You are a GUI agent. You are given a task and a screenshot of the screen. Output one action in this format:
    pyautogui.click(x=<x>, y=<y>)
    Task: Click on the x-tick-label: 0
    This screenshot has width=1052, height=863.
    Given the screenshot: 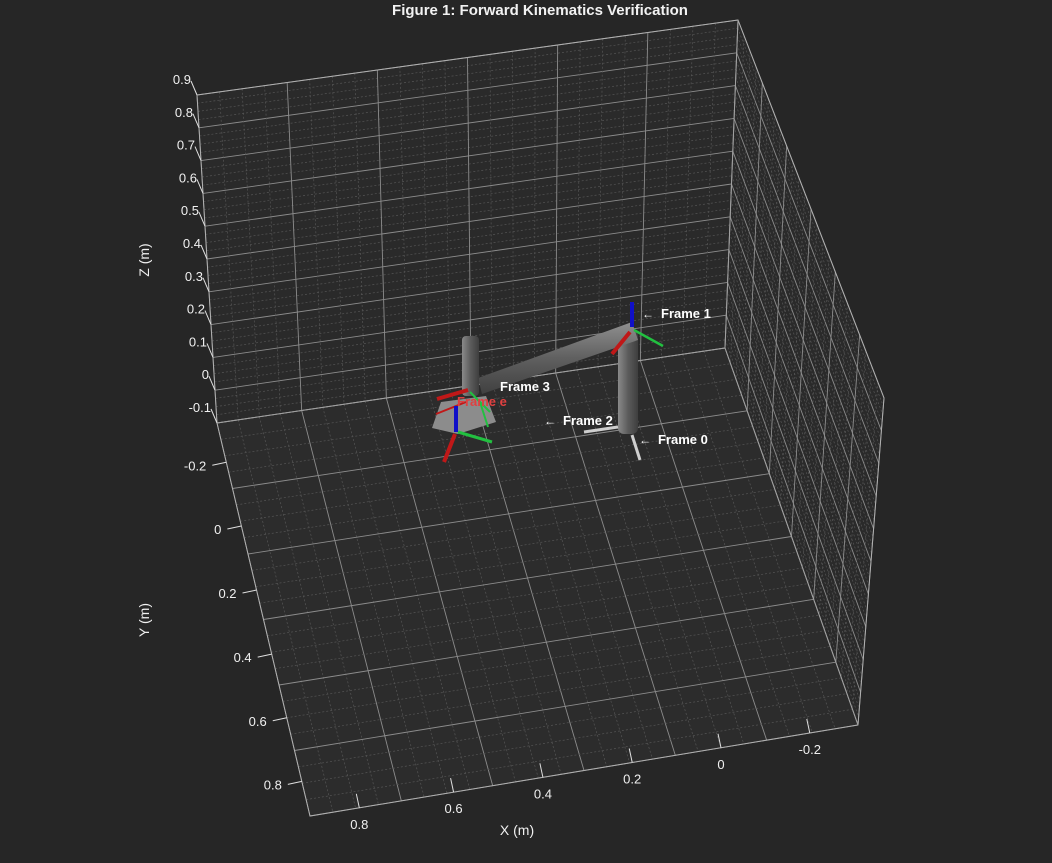 What is the action you would take?
    pyautogui.click(x=720, y=764)
    